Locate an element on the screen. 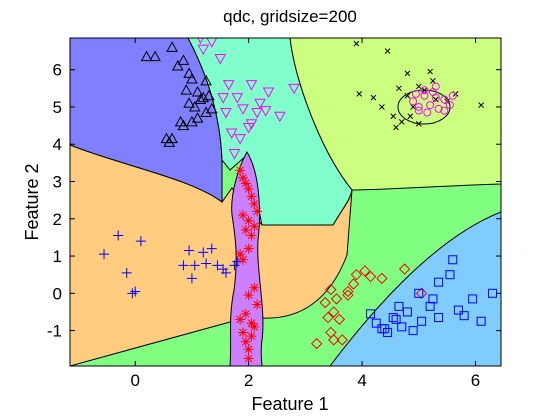 This screenshot has width=544, height=418. x-tick-label: 6 is located at coordinates (475, 380).